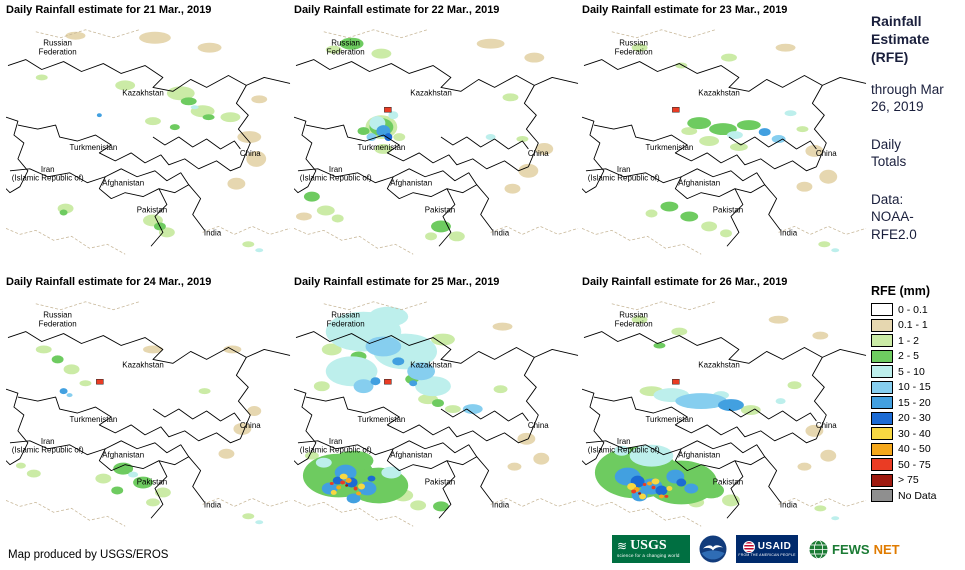 The height and width of the screenshot is (570, 965). What do you see at coordinates (914, 449) in the screenshot?
I see `legend-label: 40 - 50` at bounding box center [914, 449].